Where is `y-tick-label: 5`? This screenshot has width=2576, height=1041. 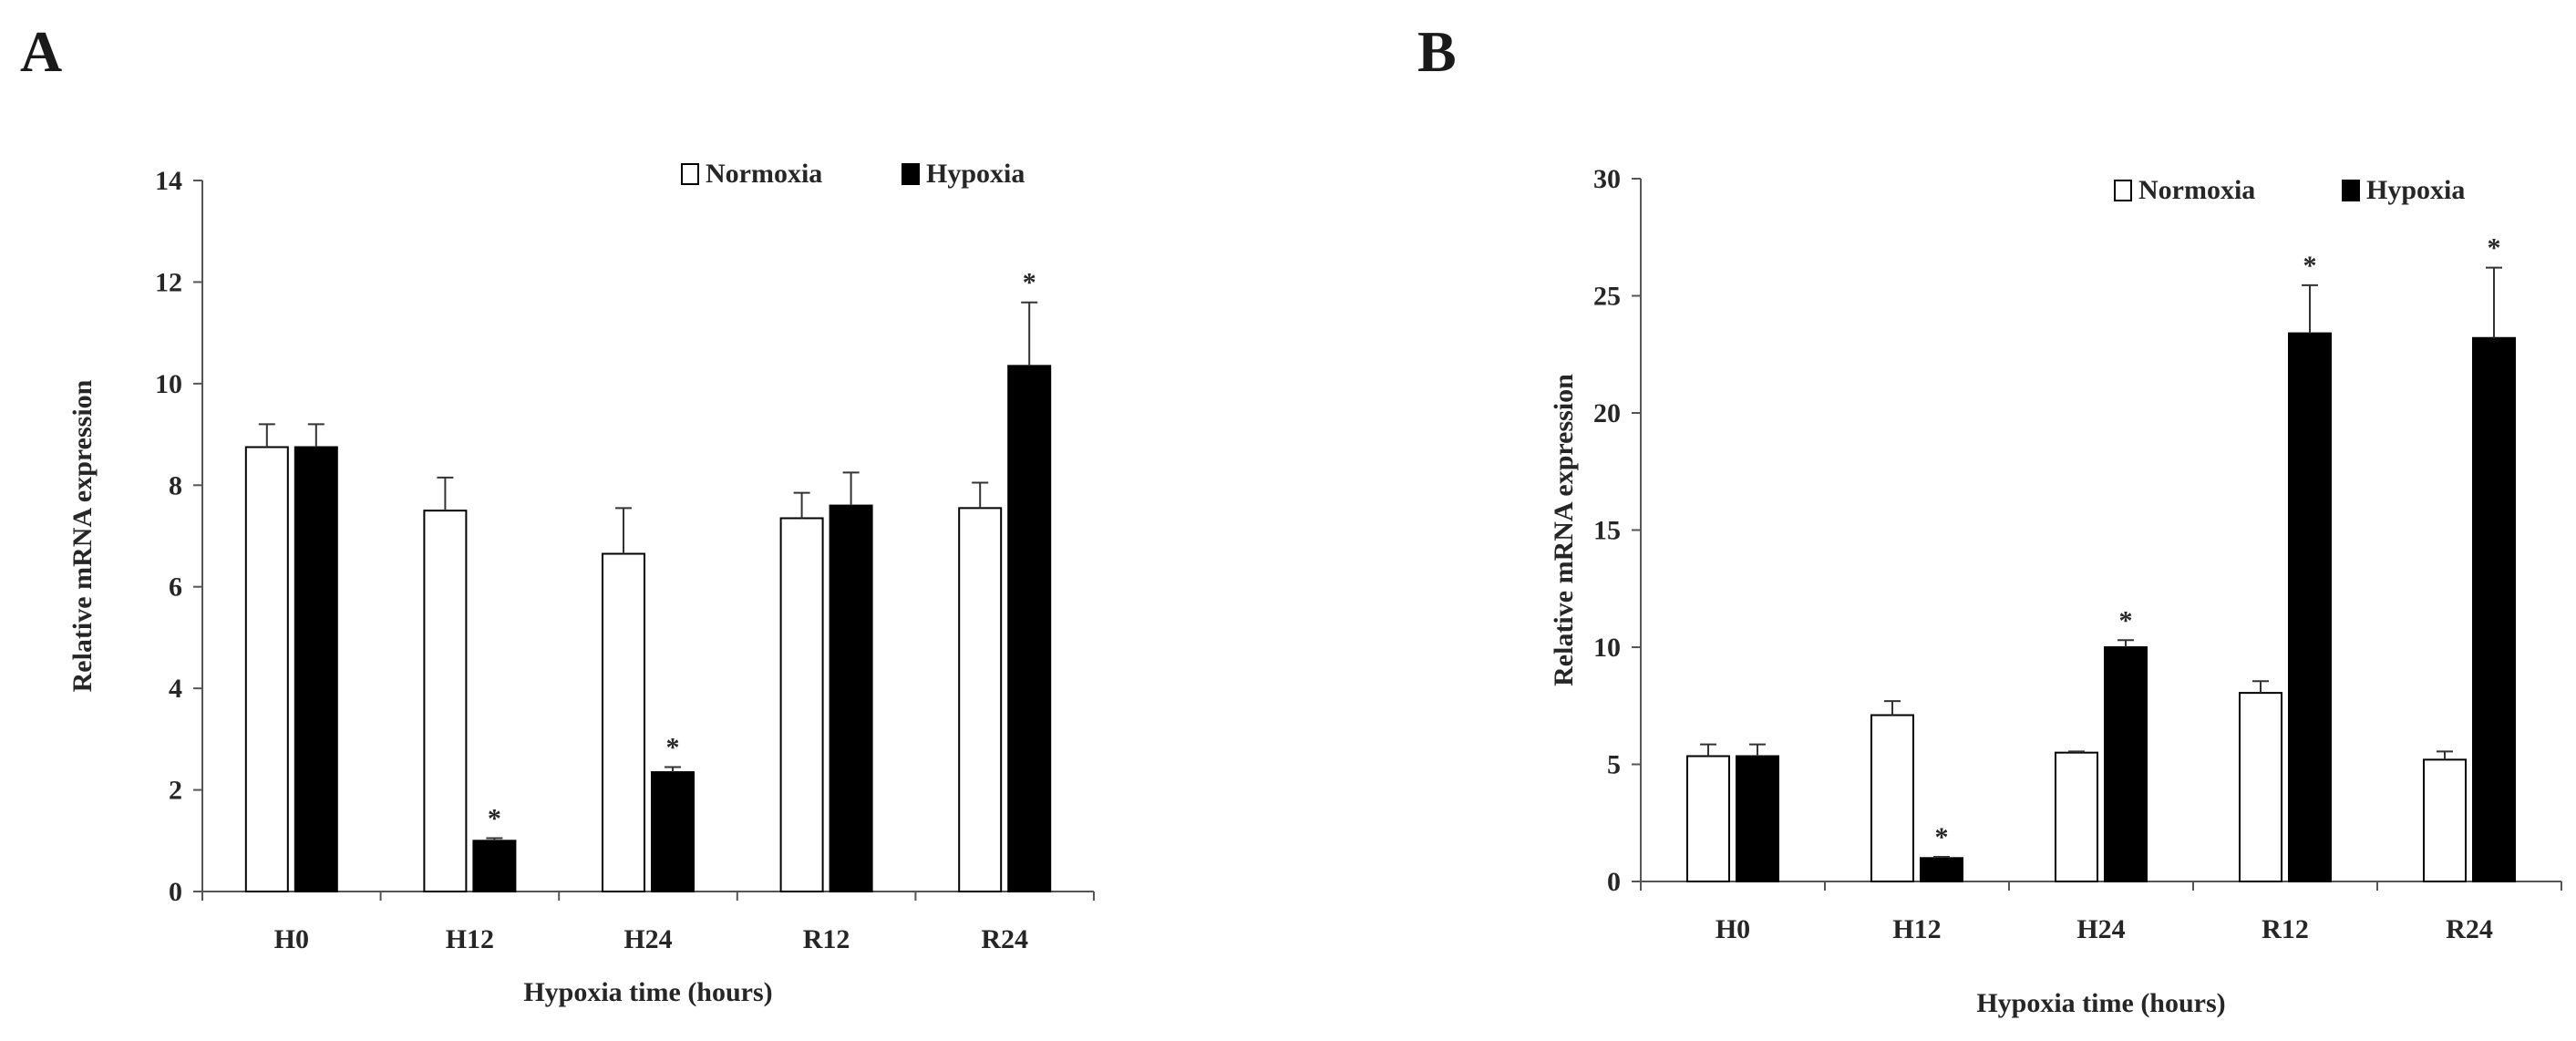
y-tick-label: 5 is located at coordinates (1614, 765).